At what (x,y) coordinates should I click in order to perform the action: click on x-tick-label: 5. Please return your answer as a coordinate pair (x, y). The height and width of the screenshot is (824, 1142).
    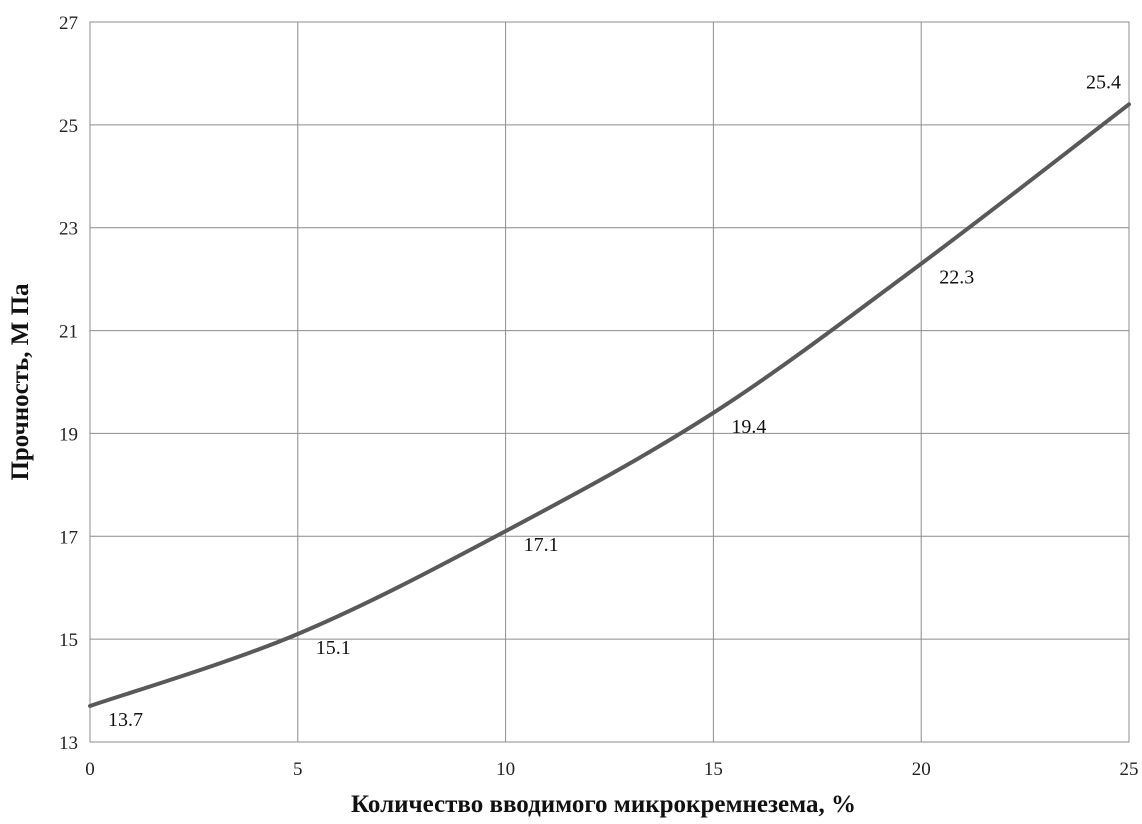
    Looking at the image, I should click on (298, 769).